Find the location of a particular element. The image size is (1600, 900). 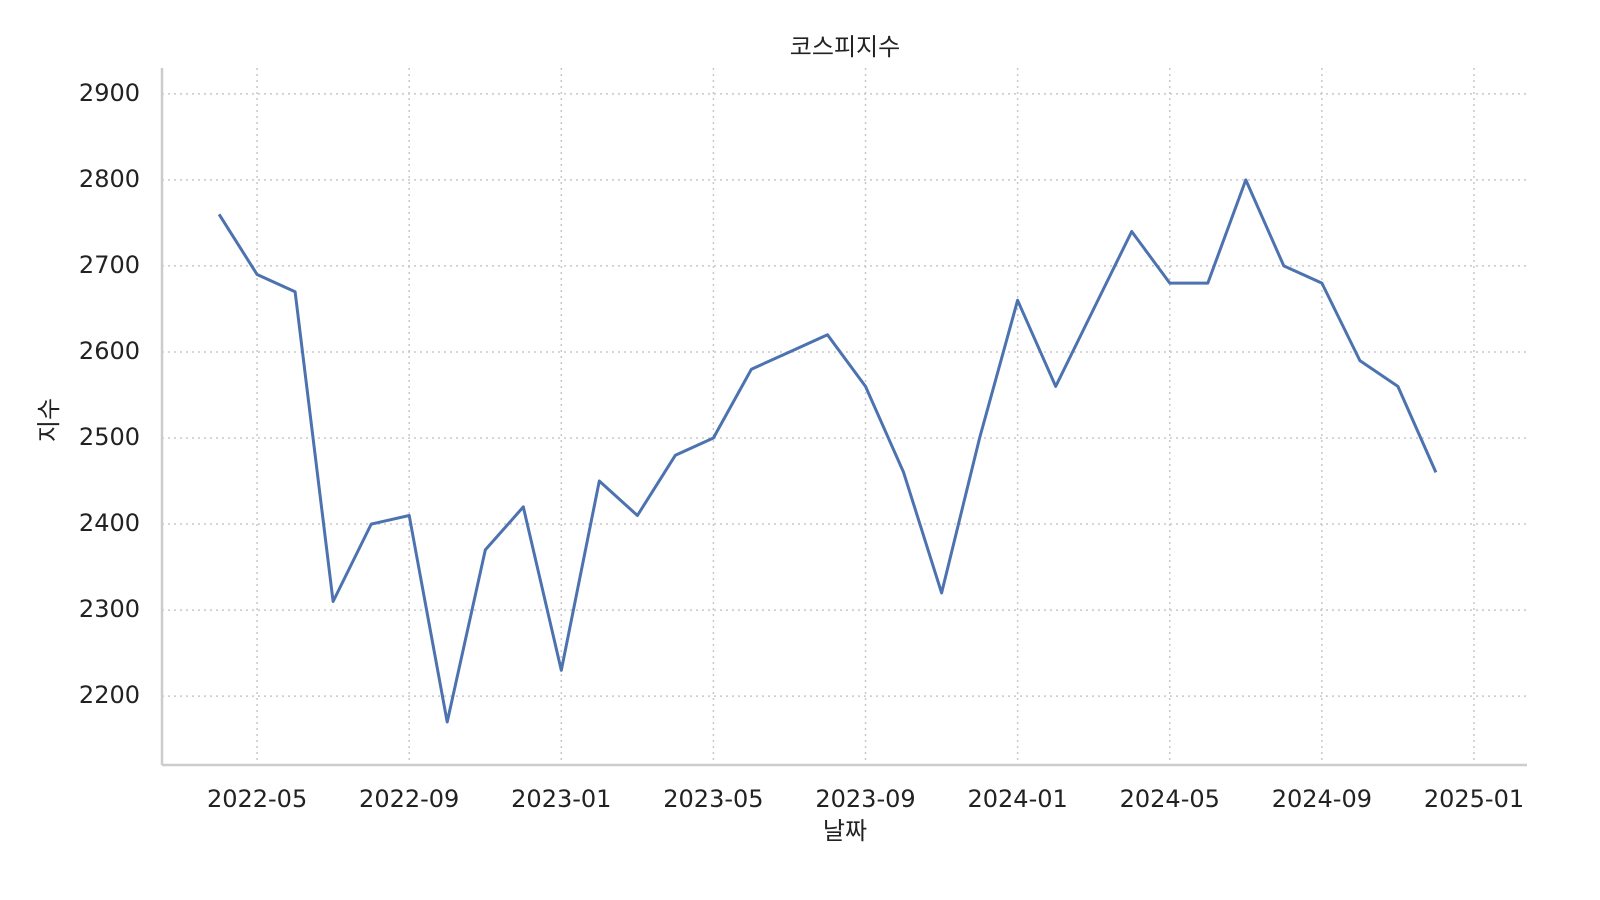

x-tick-label: 2022-05 is located at coordinates (257, 799).